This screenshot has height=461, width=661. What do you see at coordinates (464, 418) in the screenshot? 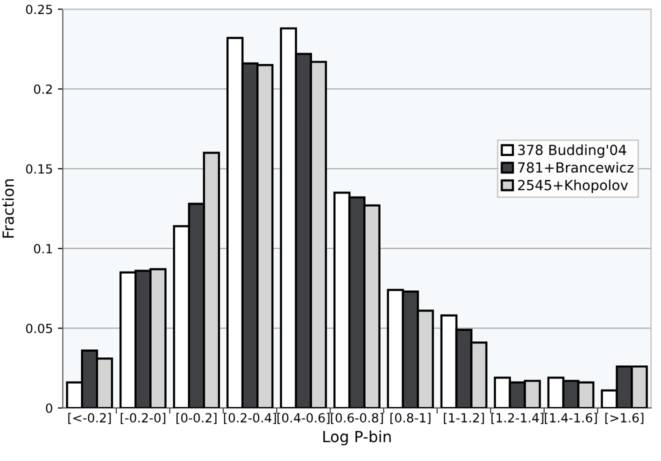
I see `x-tick-label: [1-1.2]` at bounding box center [464, 418].